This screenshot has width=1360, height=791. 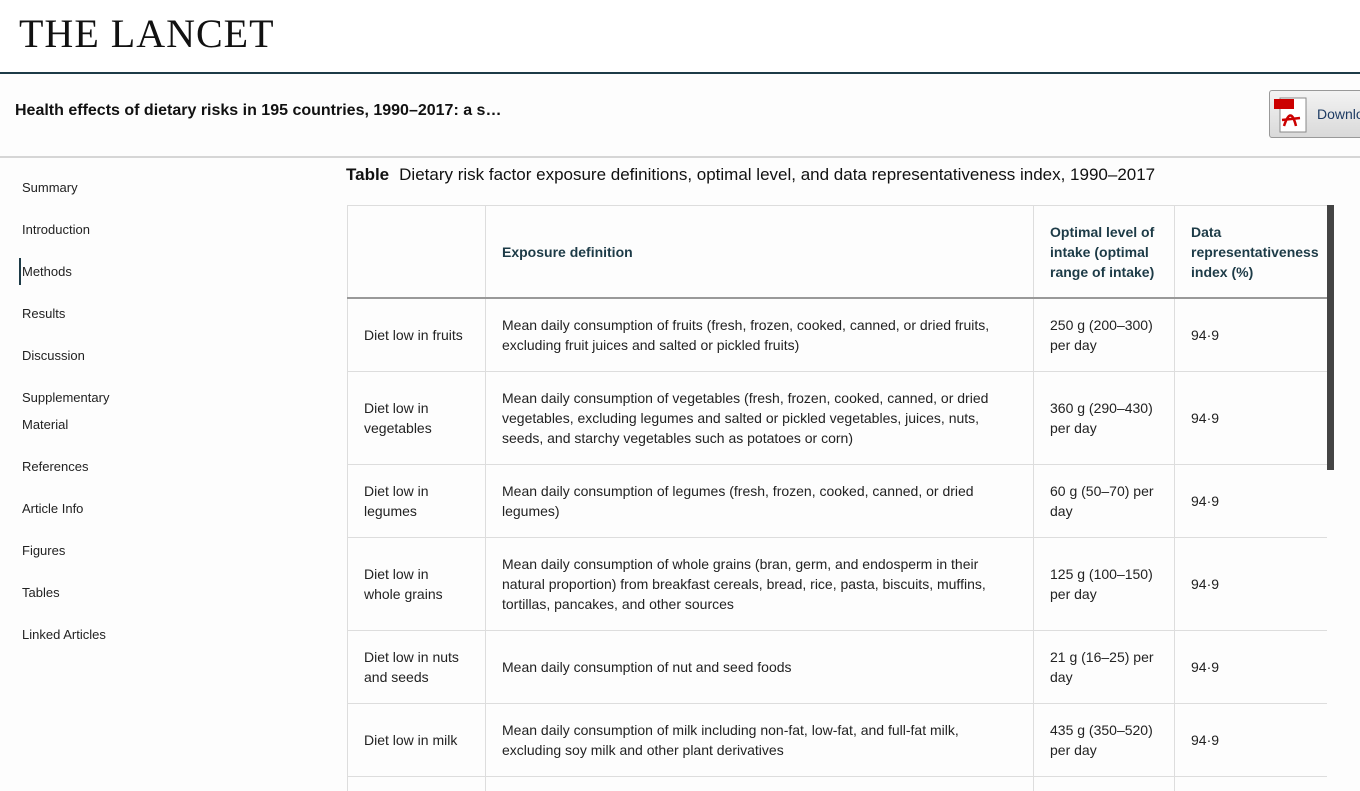 I want to click on table-cell: 125 g (100–150) per day, so click(x=1104, y=583).